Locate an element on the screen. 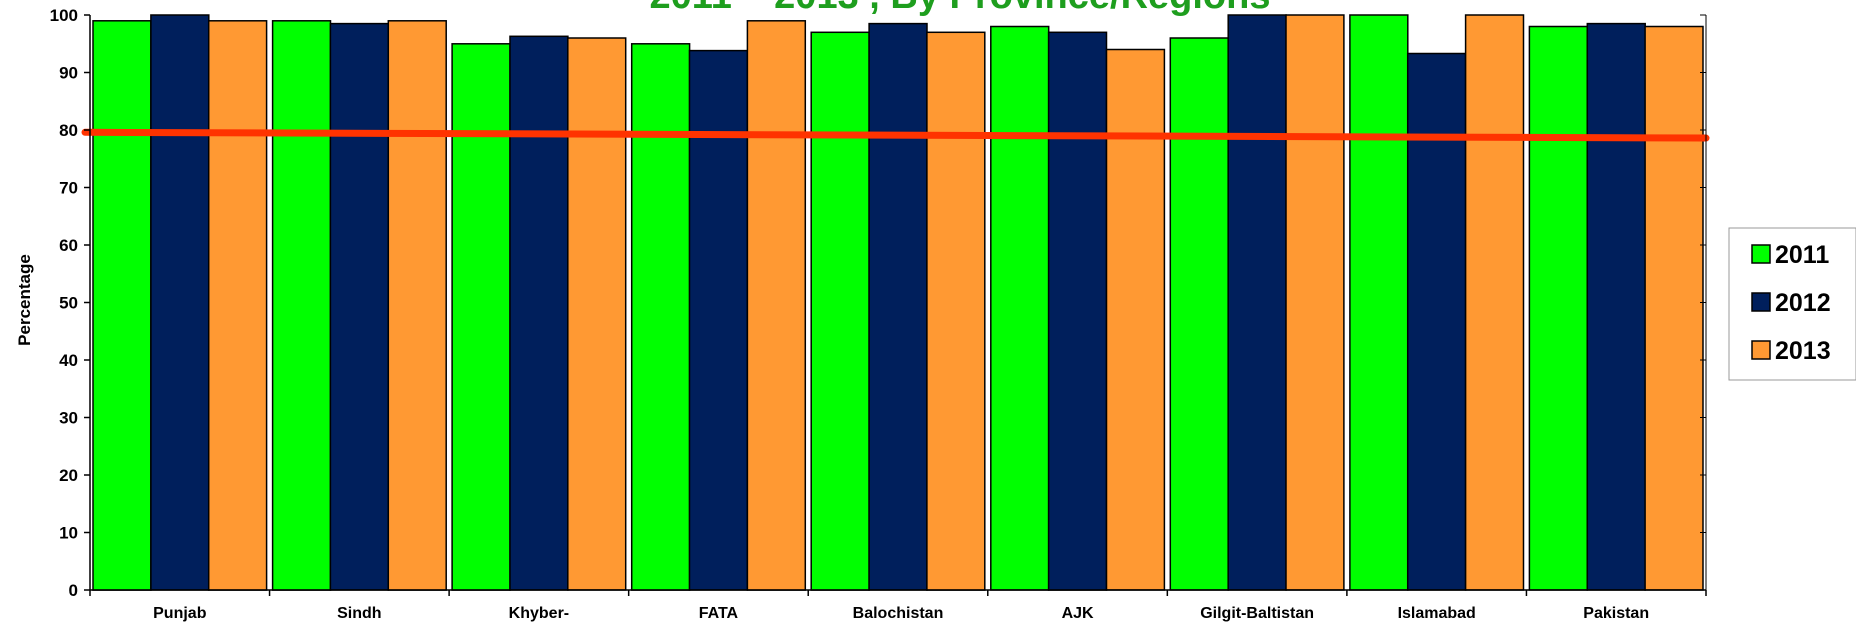 This screenshot has height=628, width=1856. y-tick-label: 100 is located at coordinates (64, 15).